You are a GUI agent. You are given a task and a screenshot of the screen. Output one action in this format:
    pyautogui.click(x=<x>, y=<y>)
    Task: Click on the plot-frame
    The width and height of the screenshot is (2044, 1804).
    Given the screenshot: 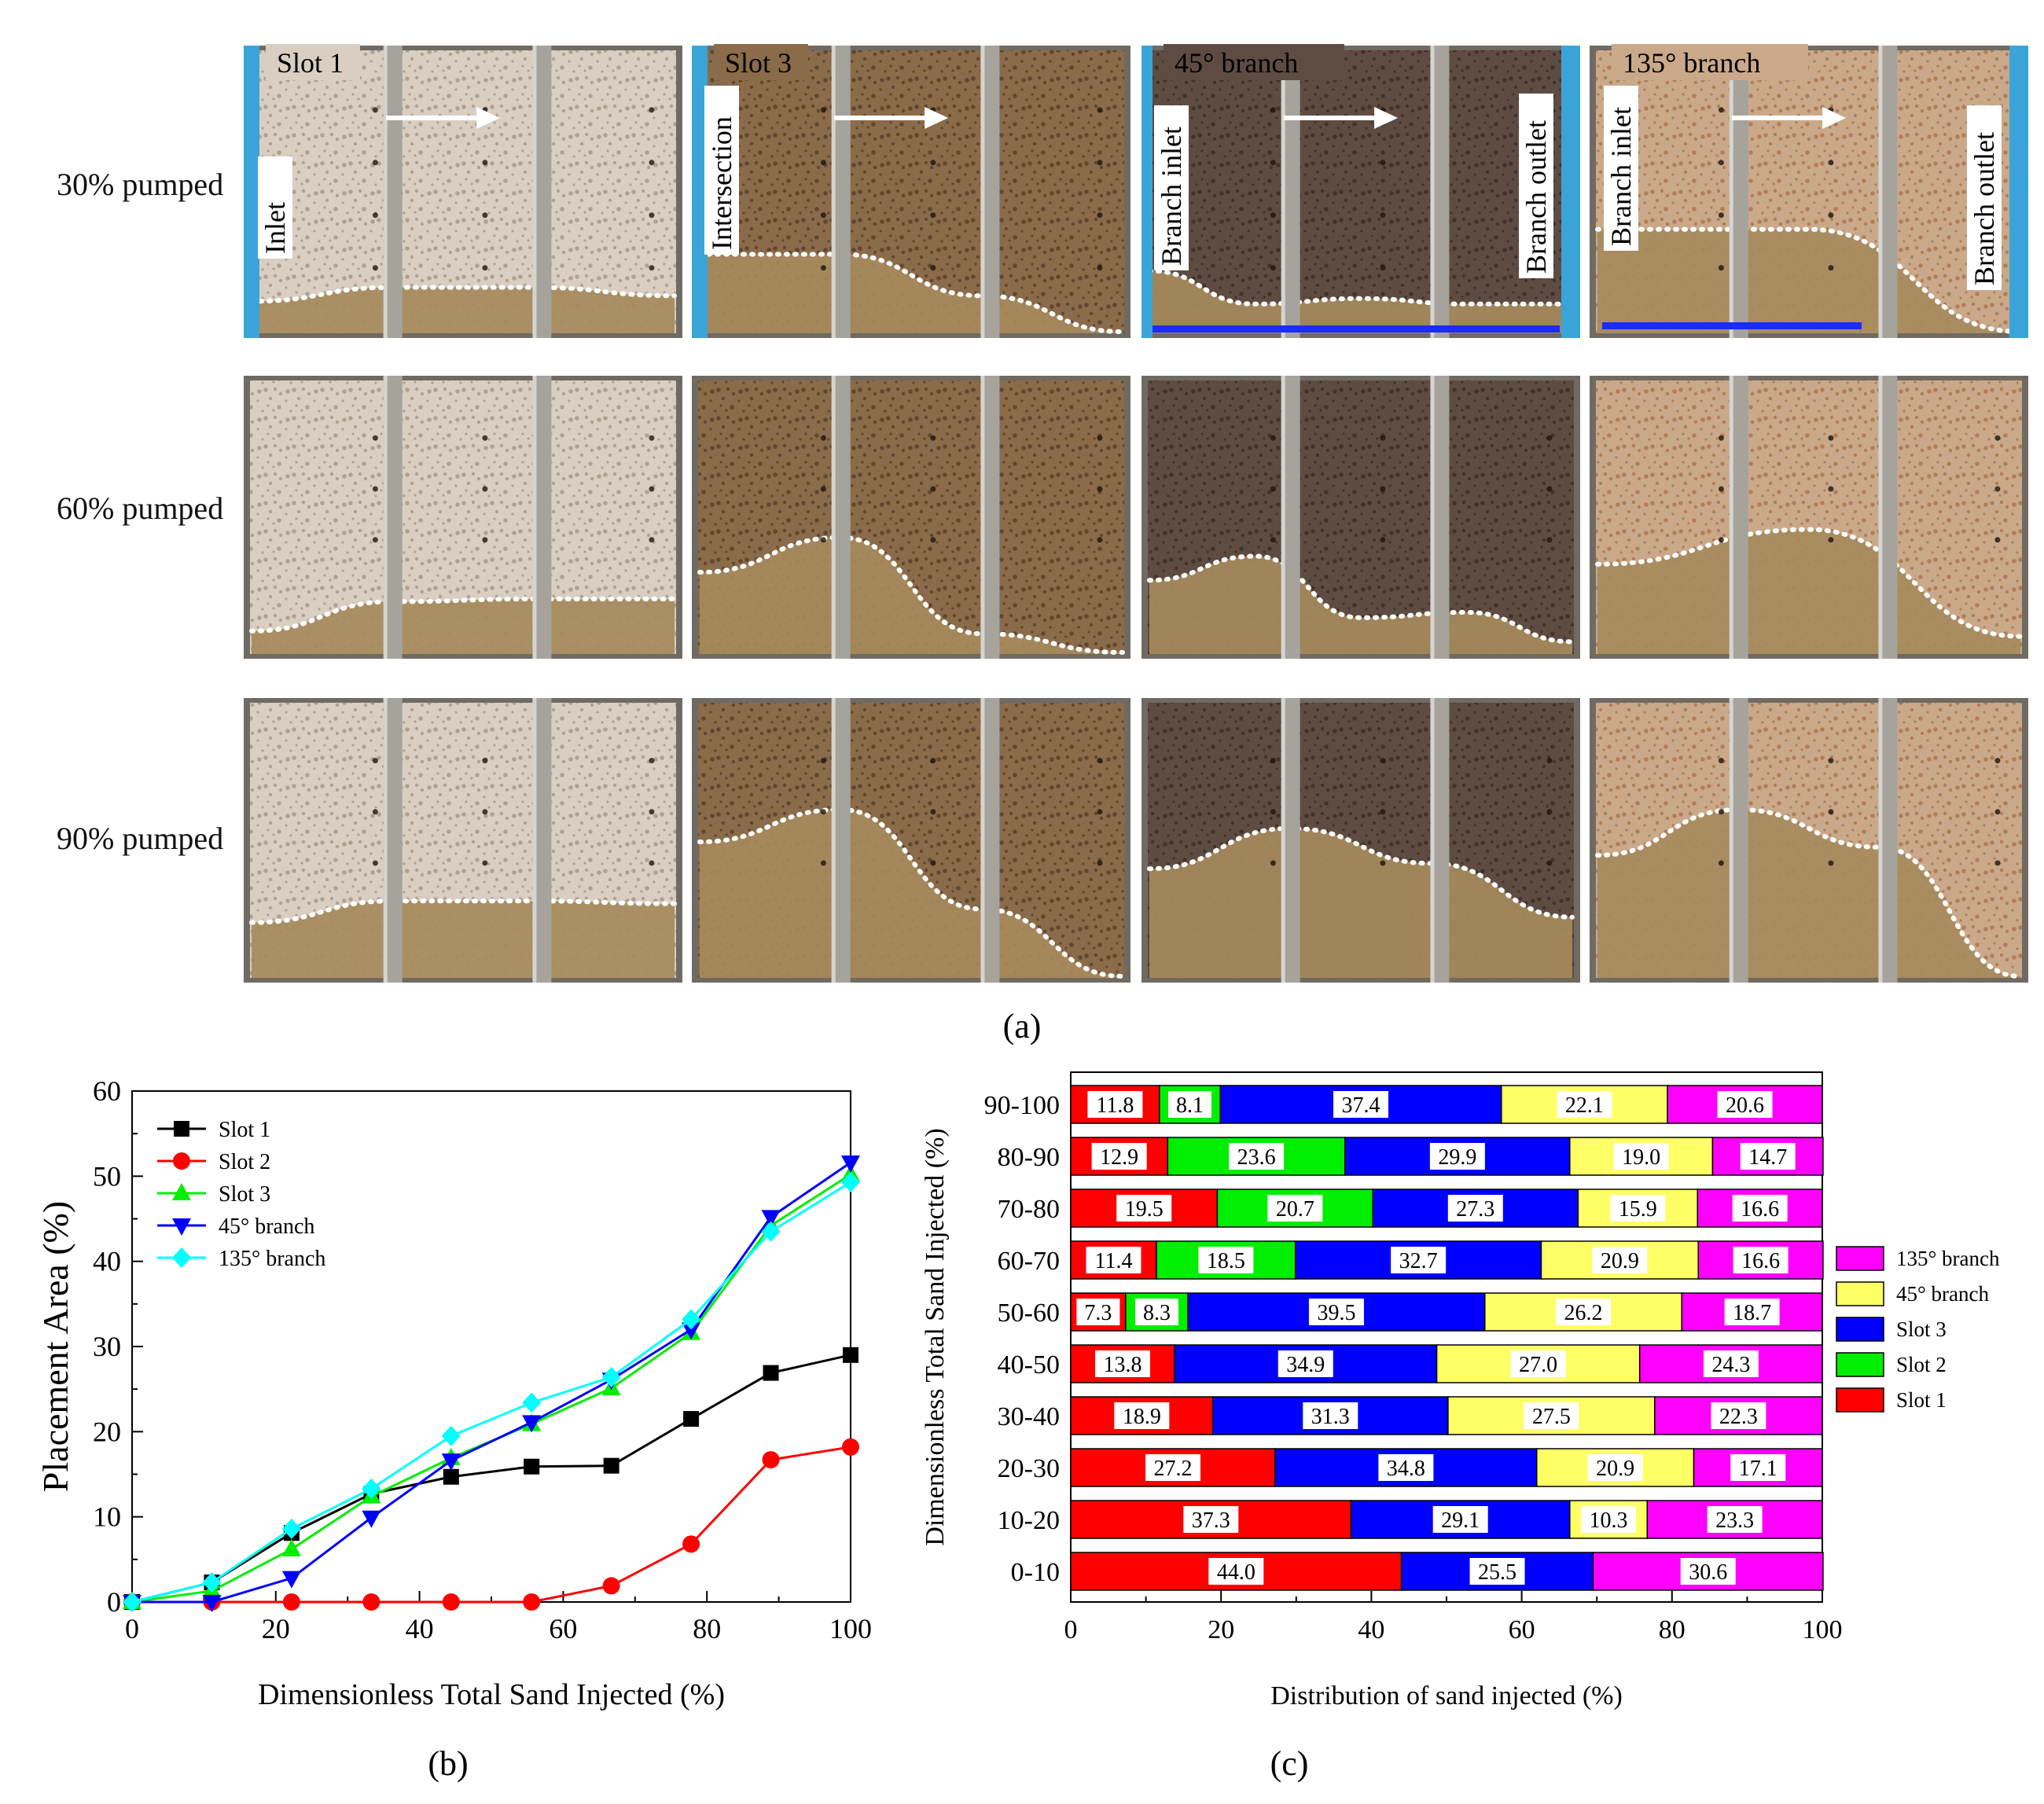 What is the action you would take?
    pyautogui.click(x=1446, y=1337)
    